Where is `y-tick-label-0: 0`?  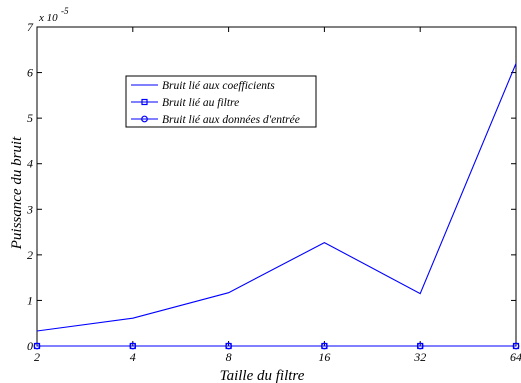
y-tick-label-0: 0 is located at coordinates (30, 346).